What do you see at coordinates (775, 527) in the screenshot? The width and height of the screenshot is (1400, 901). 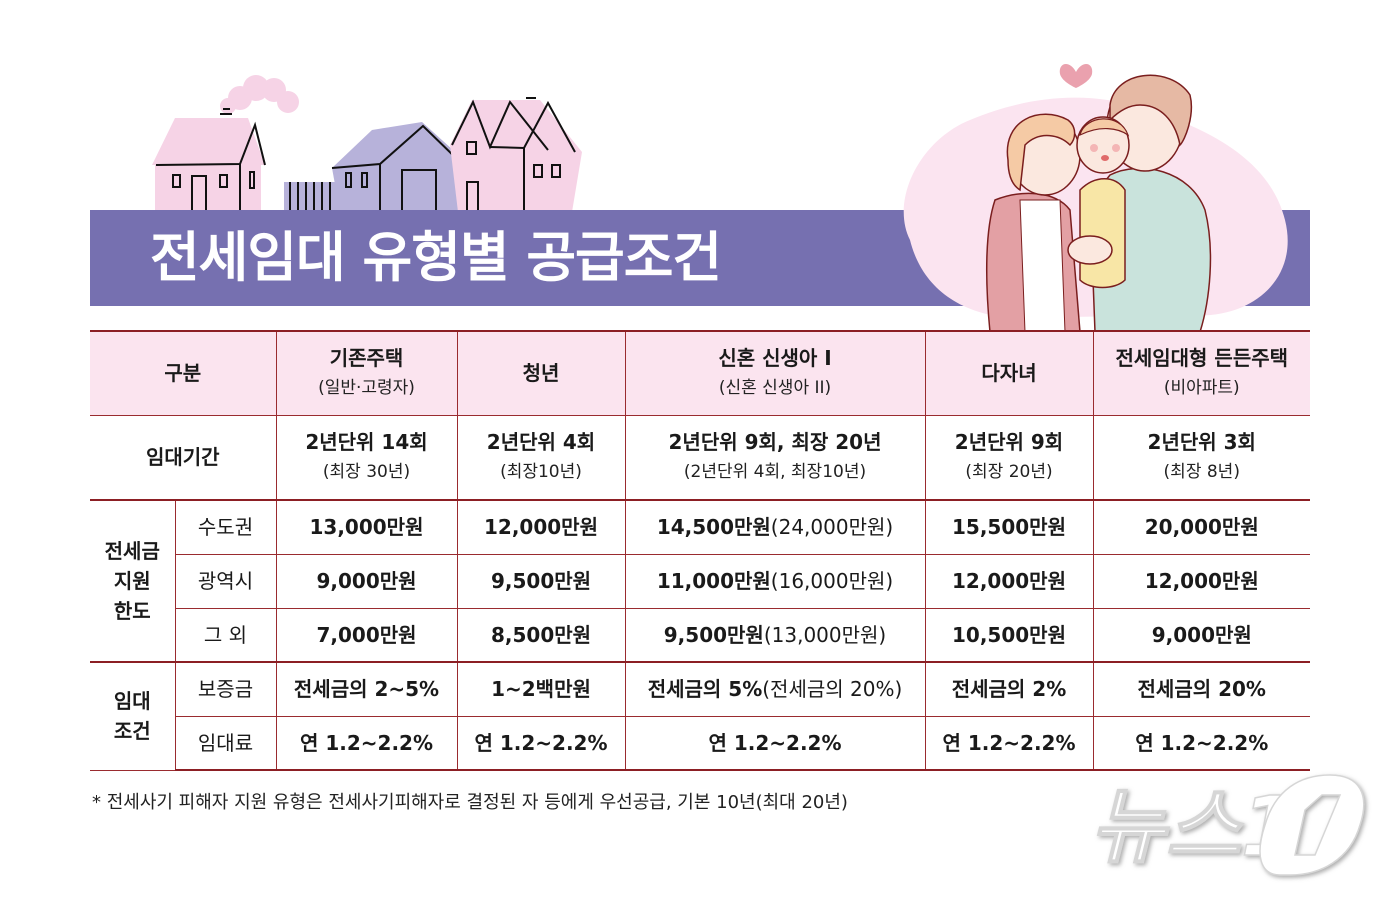 I see `table-cell: 14,500만원(24,000만원)` at bounding box center [775, 527].